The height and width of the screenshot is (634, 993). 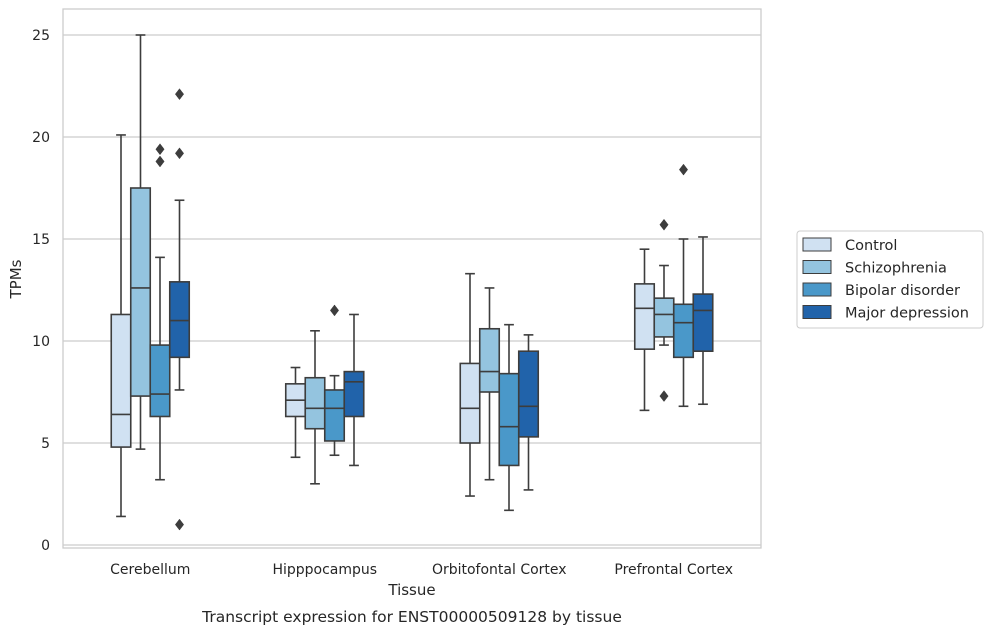 What do you see at coordinates (45, 444) in the screenshot?
I see `y-tick-label: 5` at bounding box center [45, 444].